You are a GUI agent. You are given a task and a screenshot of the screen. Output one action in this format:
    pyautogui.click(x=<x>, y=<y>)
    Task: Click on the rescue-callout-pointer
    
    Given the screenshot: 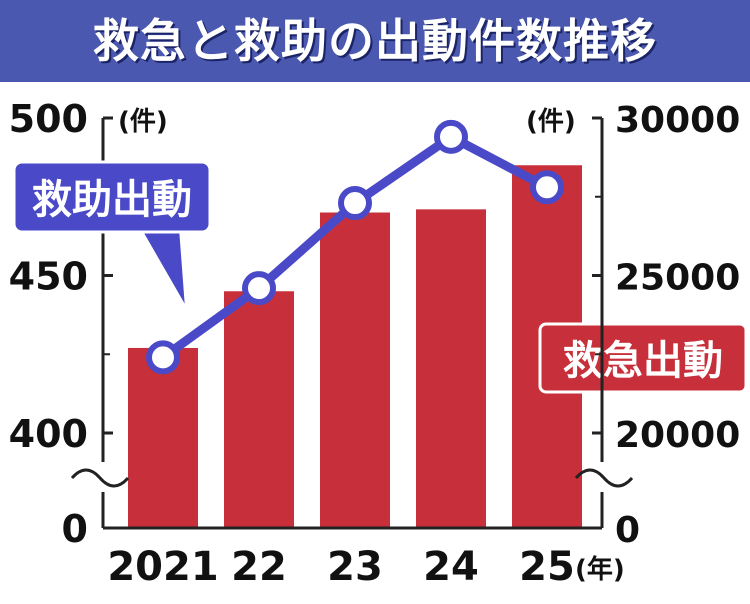 What is the action you would take?
    pyautogui.click(x=162, y=268)
    